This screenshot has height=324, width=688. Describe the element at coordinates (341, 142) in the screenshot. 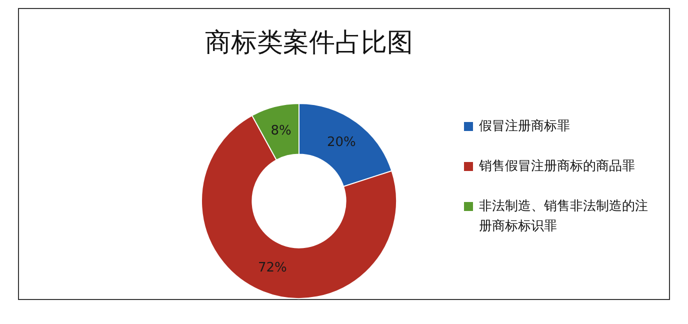

I see `data-label: 20%` at that location.